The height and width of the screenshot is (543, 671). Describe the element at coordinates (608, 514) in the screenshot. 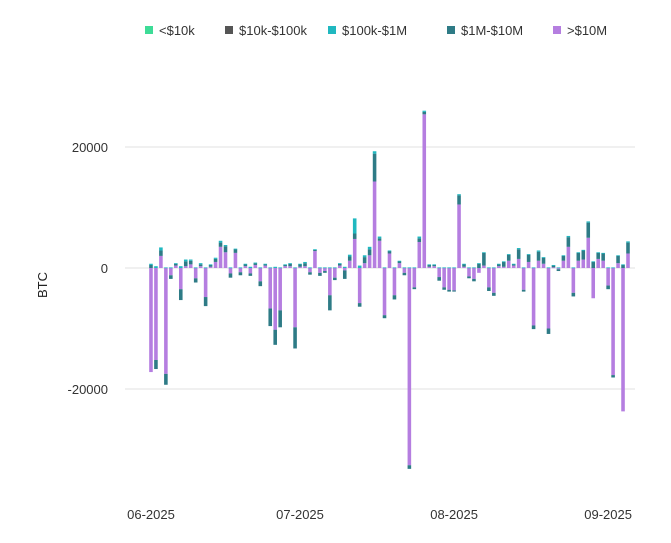

I see `x-tick-label-3: 09-2025` at that location.